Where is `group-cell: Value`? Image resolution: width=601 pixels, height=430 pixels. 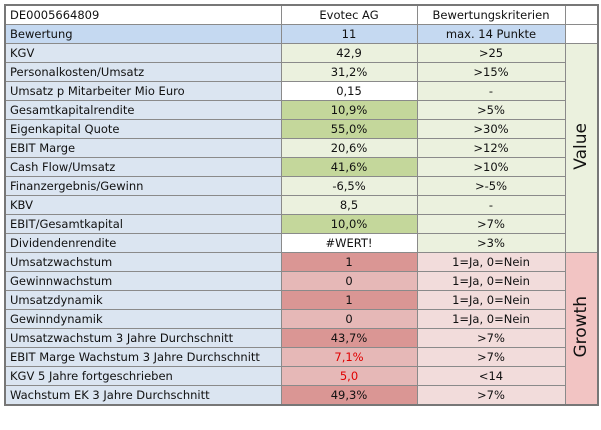
group-cell: Value is located at coordinates (581, 148).